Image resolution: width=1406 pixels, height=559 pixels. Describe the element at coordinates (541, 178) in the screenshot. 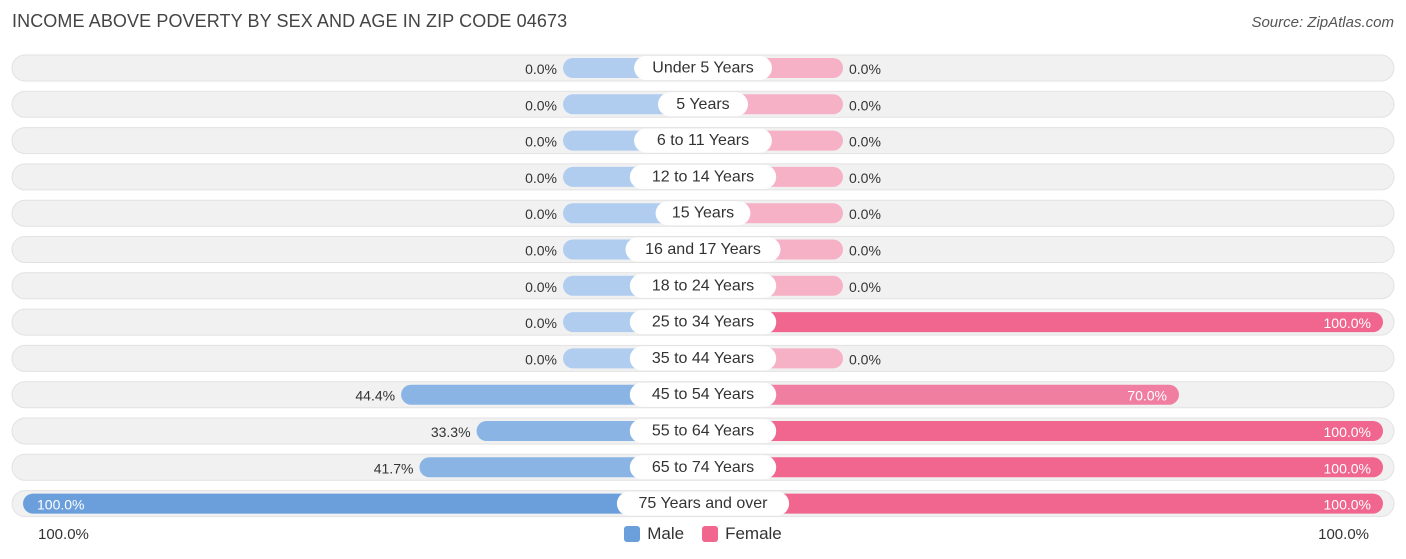

I see `value-label-male-12-to-14-years: 0.0%` at that location.